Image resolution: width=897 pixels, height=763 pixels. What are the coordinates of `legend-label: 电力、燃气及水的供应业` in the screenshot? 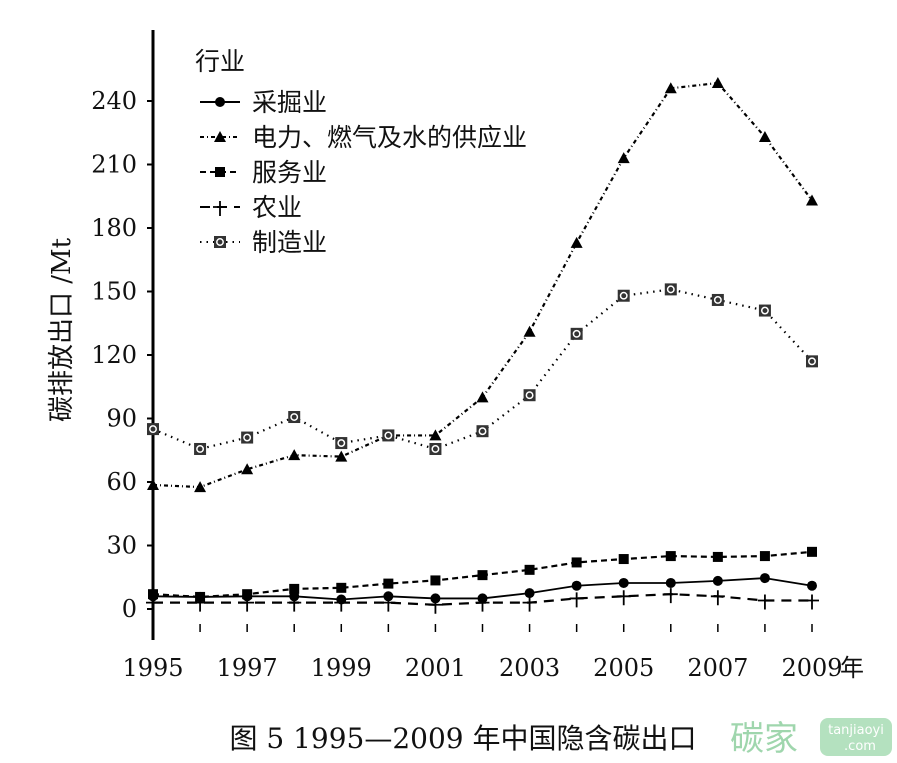 It's located at (389, 137).